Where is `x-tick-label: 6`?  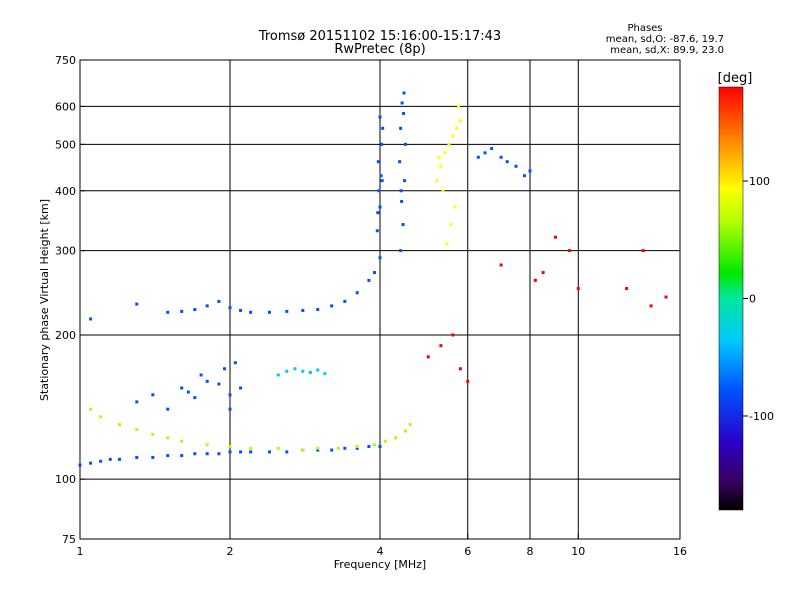 x-tick-label: 6 is located at coordinates (467, 551).